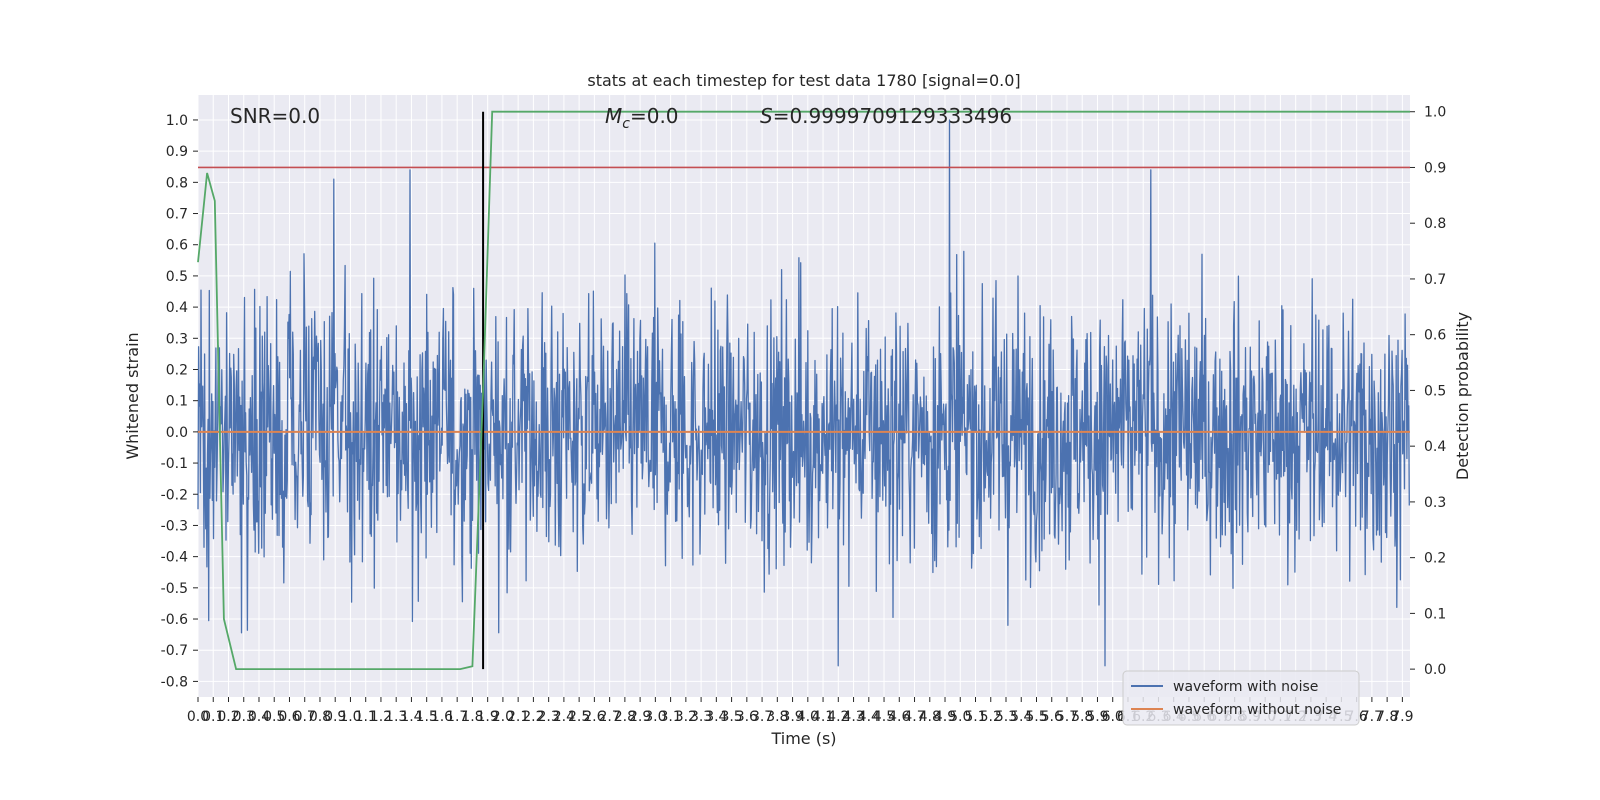 Image resolution: width=1600 pixels, height=800 pixels. I want to click on y-right-tick-label: 0.4, so click(1435, 447).